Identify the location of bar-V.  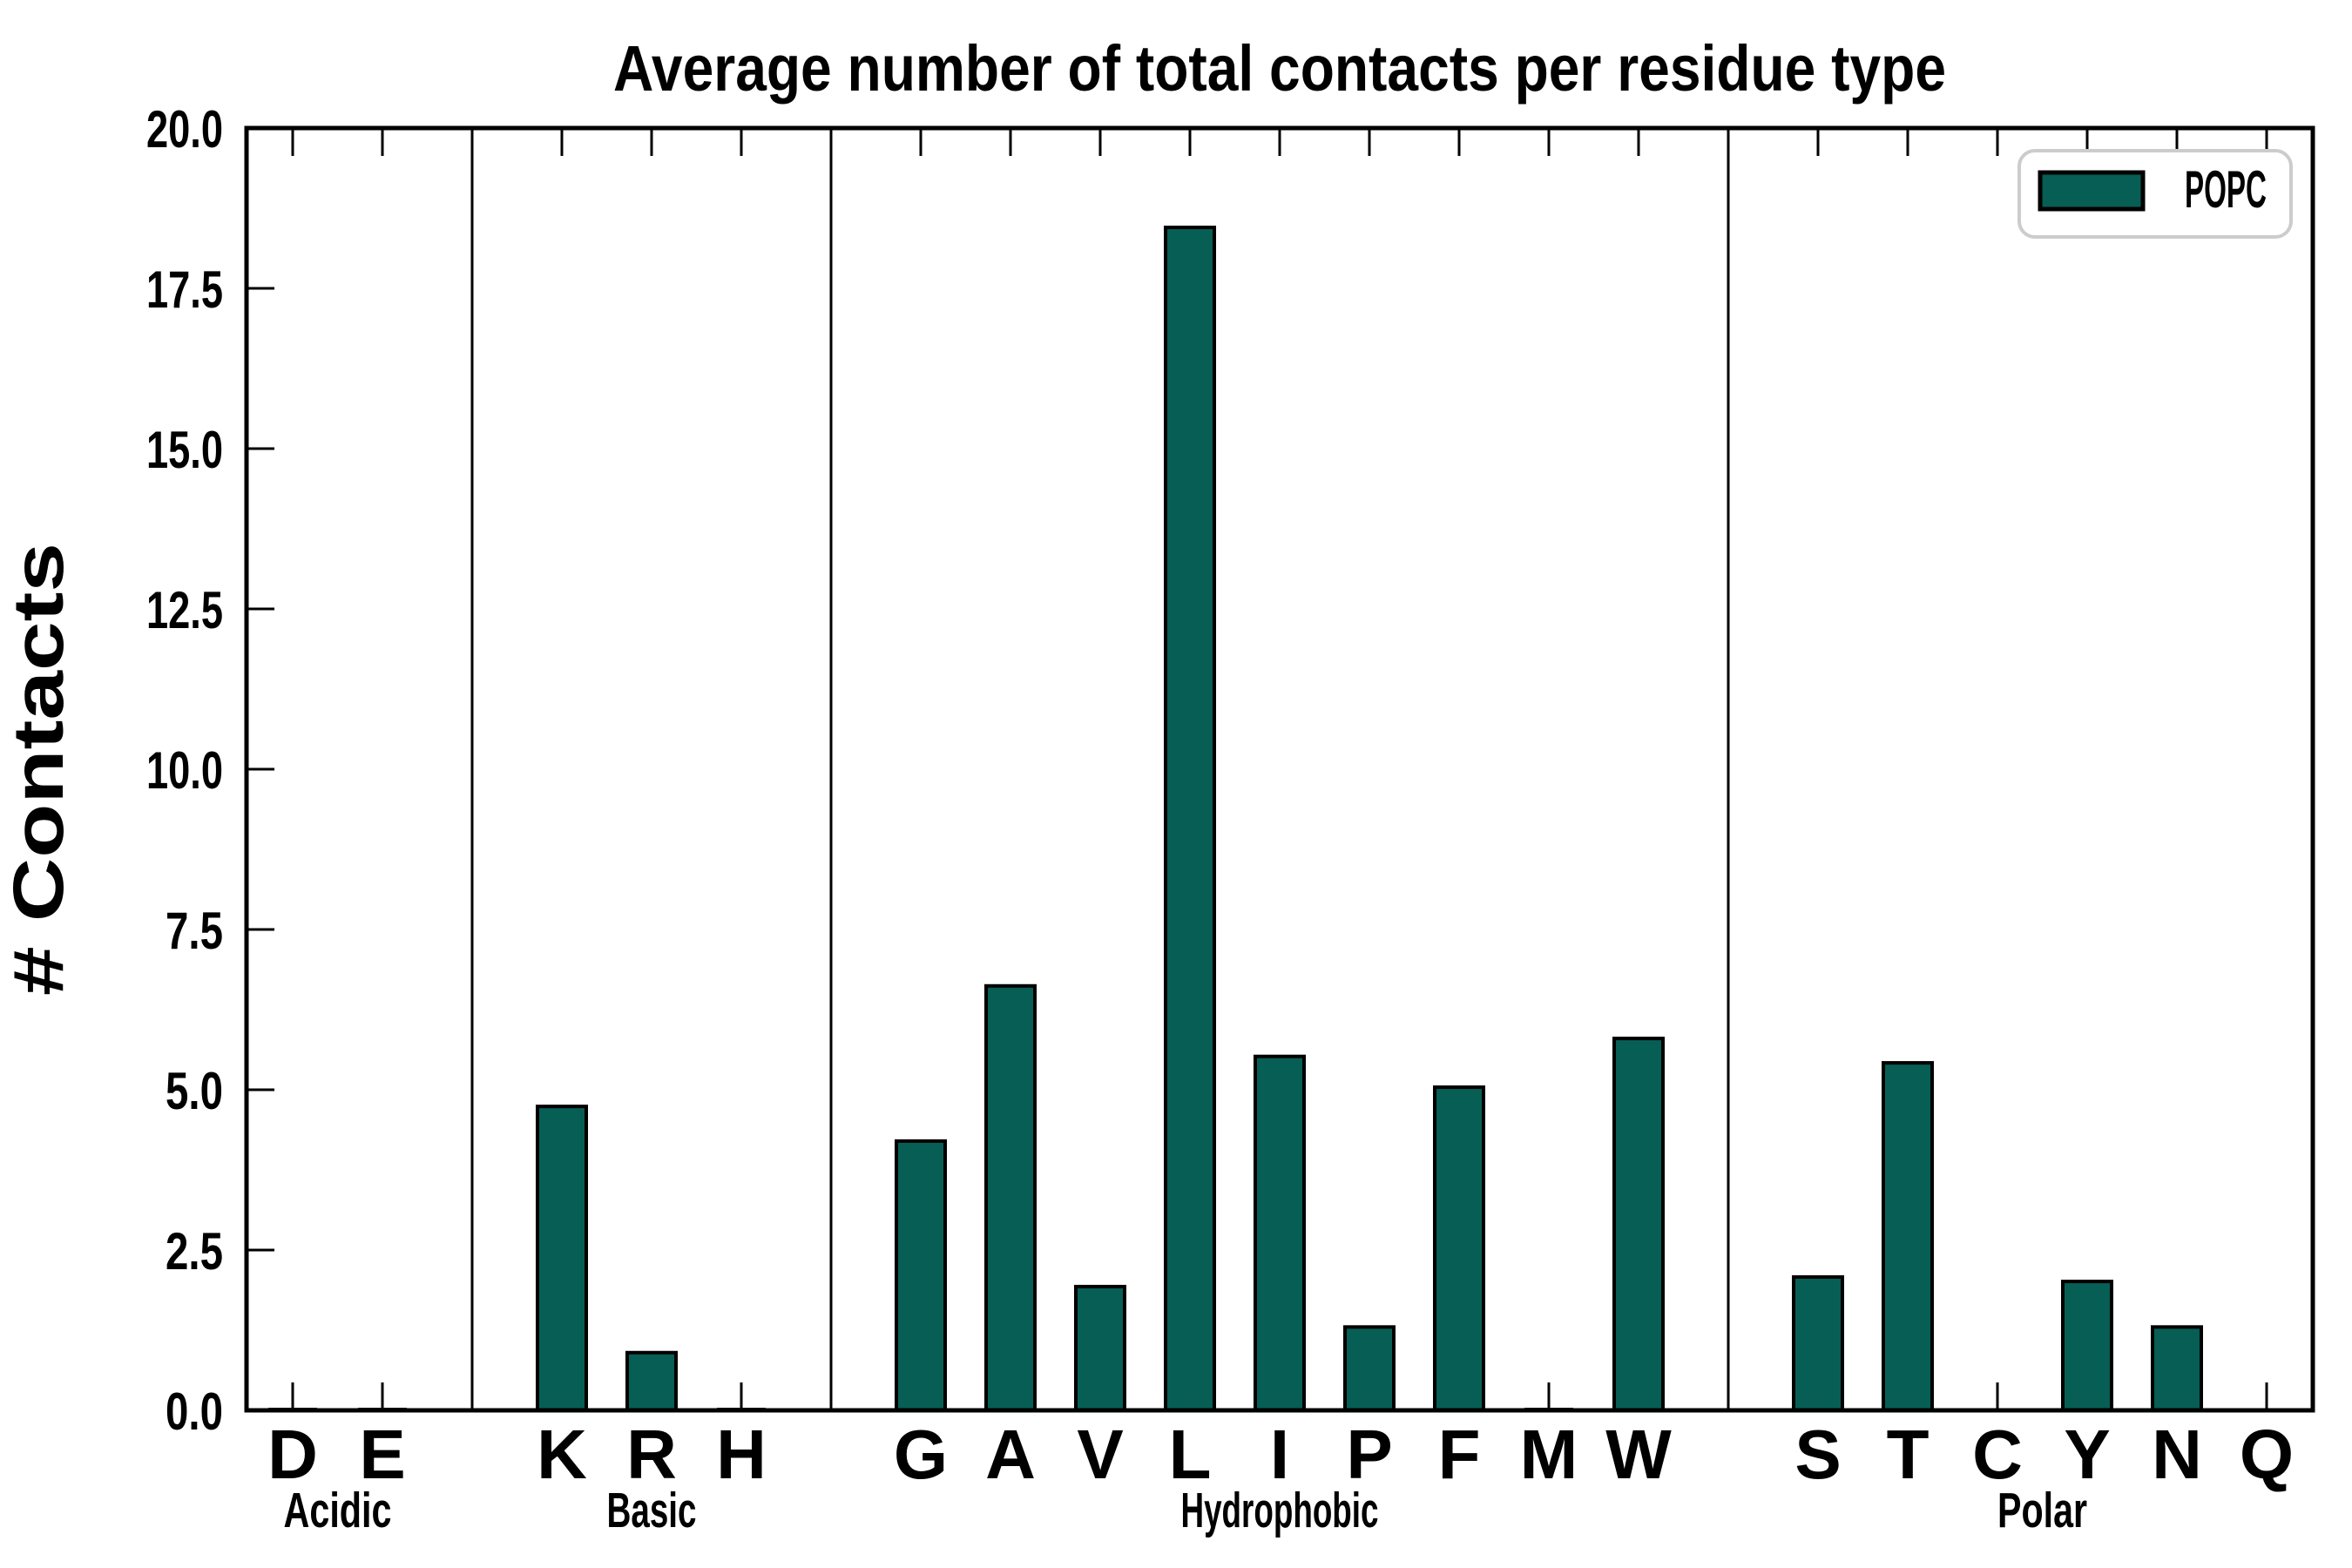
(1100, 1349).